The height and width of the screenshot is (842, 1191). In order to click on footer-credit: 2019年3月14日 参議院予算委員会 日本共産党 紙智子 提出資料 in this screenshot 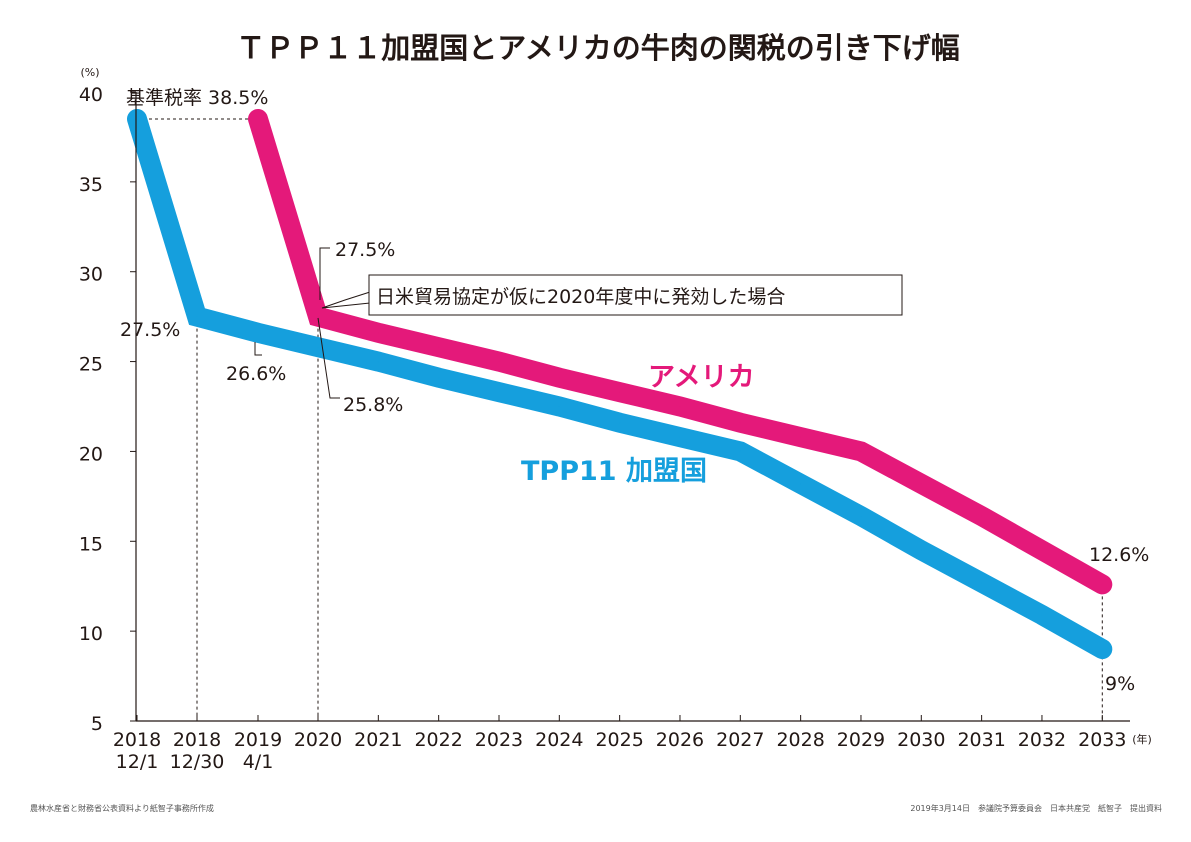, I will do `click(1036, 808)`.